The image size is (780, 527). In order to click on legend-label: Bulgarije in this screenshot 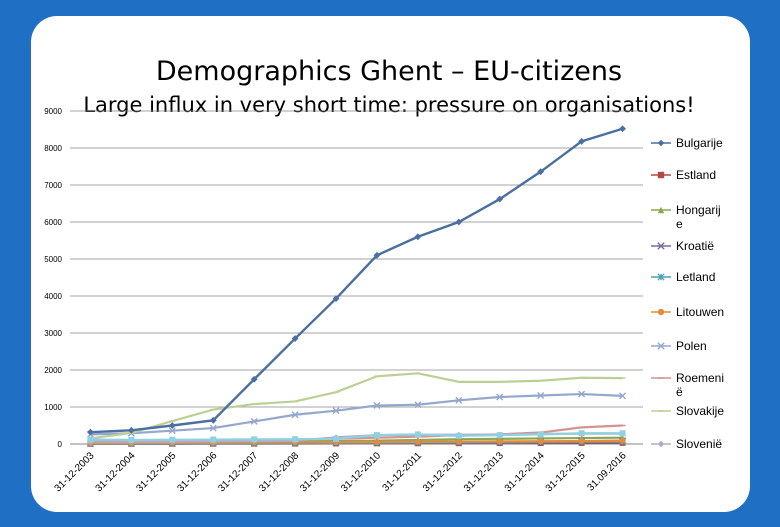, I will do `click(699, 143)`.